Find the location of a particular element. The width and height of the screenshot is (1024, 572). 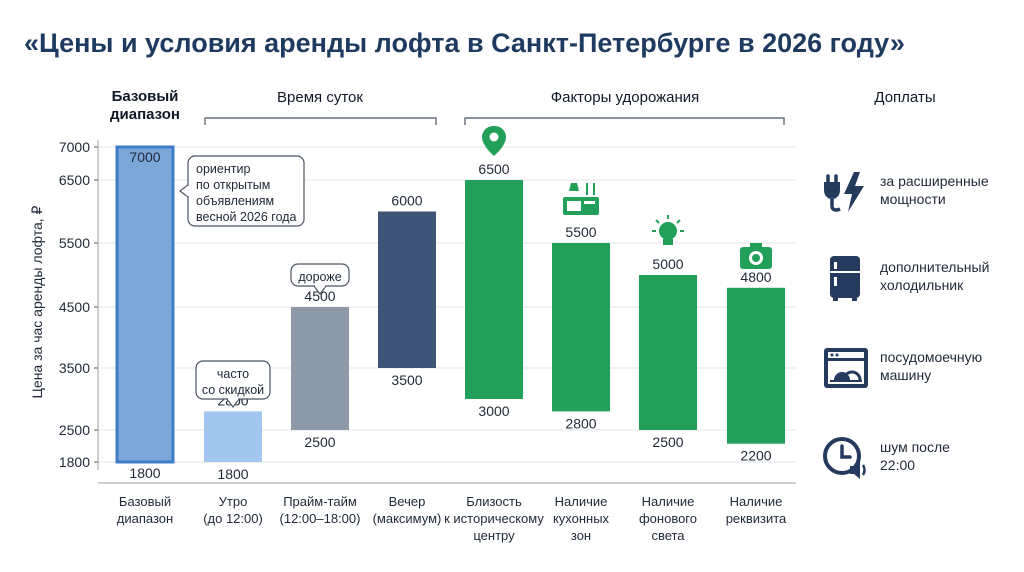

surcharge-label: за расширенные мощности is located at coordinates (950, 190).